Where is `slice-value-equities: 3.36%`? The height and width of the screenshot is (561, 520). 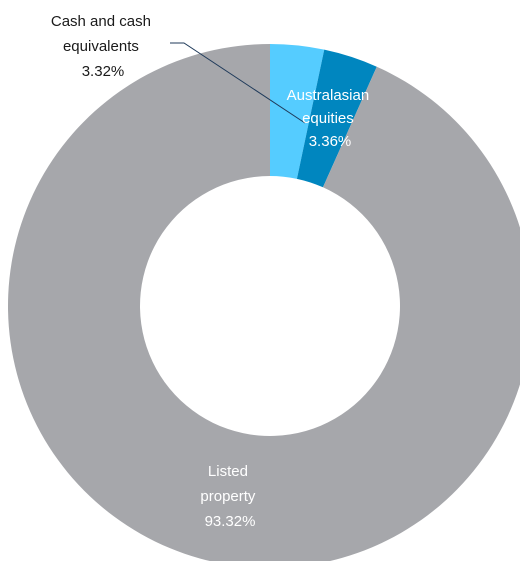 slice-value-equities: 3.36% is located at coordinates (330, 141).